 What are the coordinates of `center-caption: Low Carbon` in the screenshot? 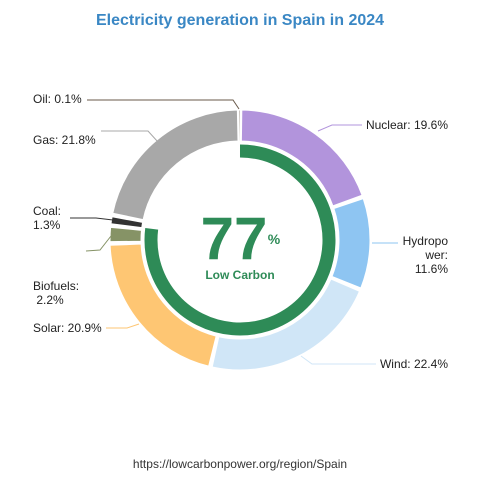 It's located at (239, 275).